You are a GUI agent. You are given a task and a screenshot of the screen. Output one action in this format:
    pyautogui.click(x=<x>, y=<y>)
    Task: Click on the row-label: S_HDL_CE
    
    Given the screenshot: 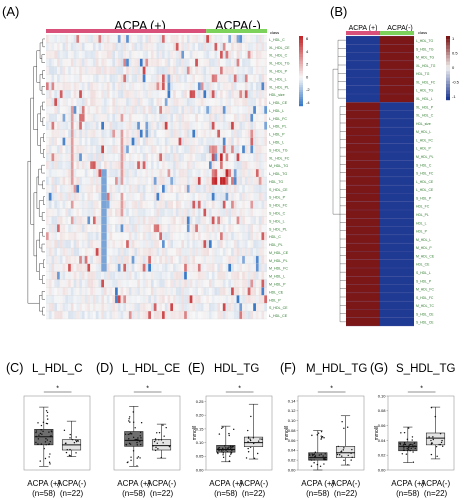 What is the action you would take?
    pyautogui.click(x=425, y=314)
    